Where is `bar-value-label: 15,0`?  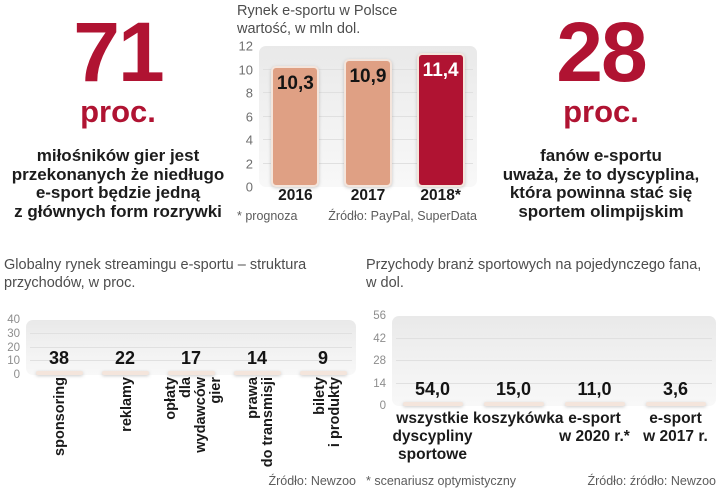 bar-value-label: 15,0 is located at coordinates (513, 389).